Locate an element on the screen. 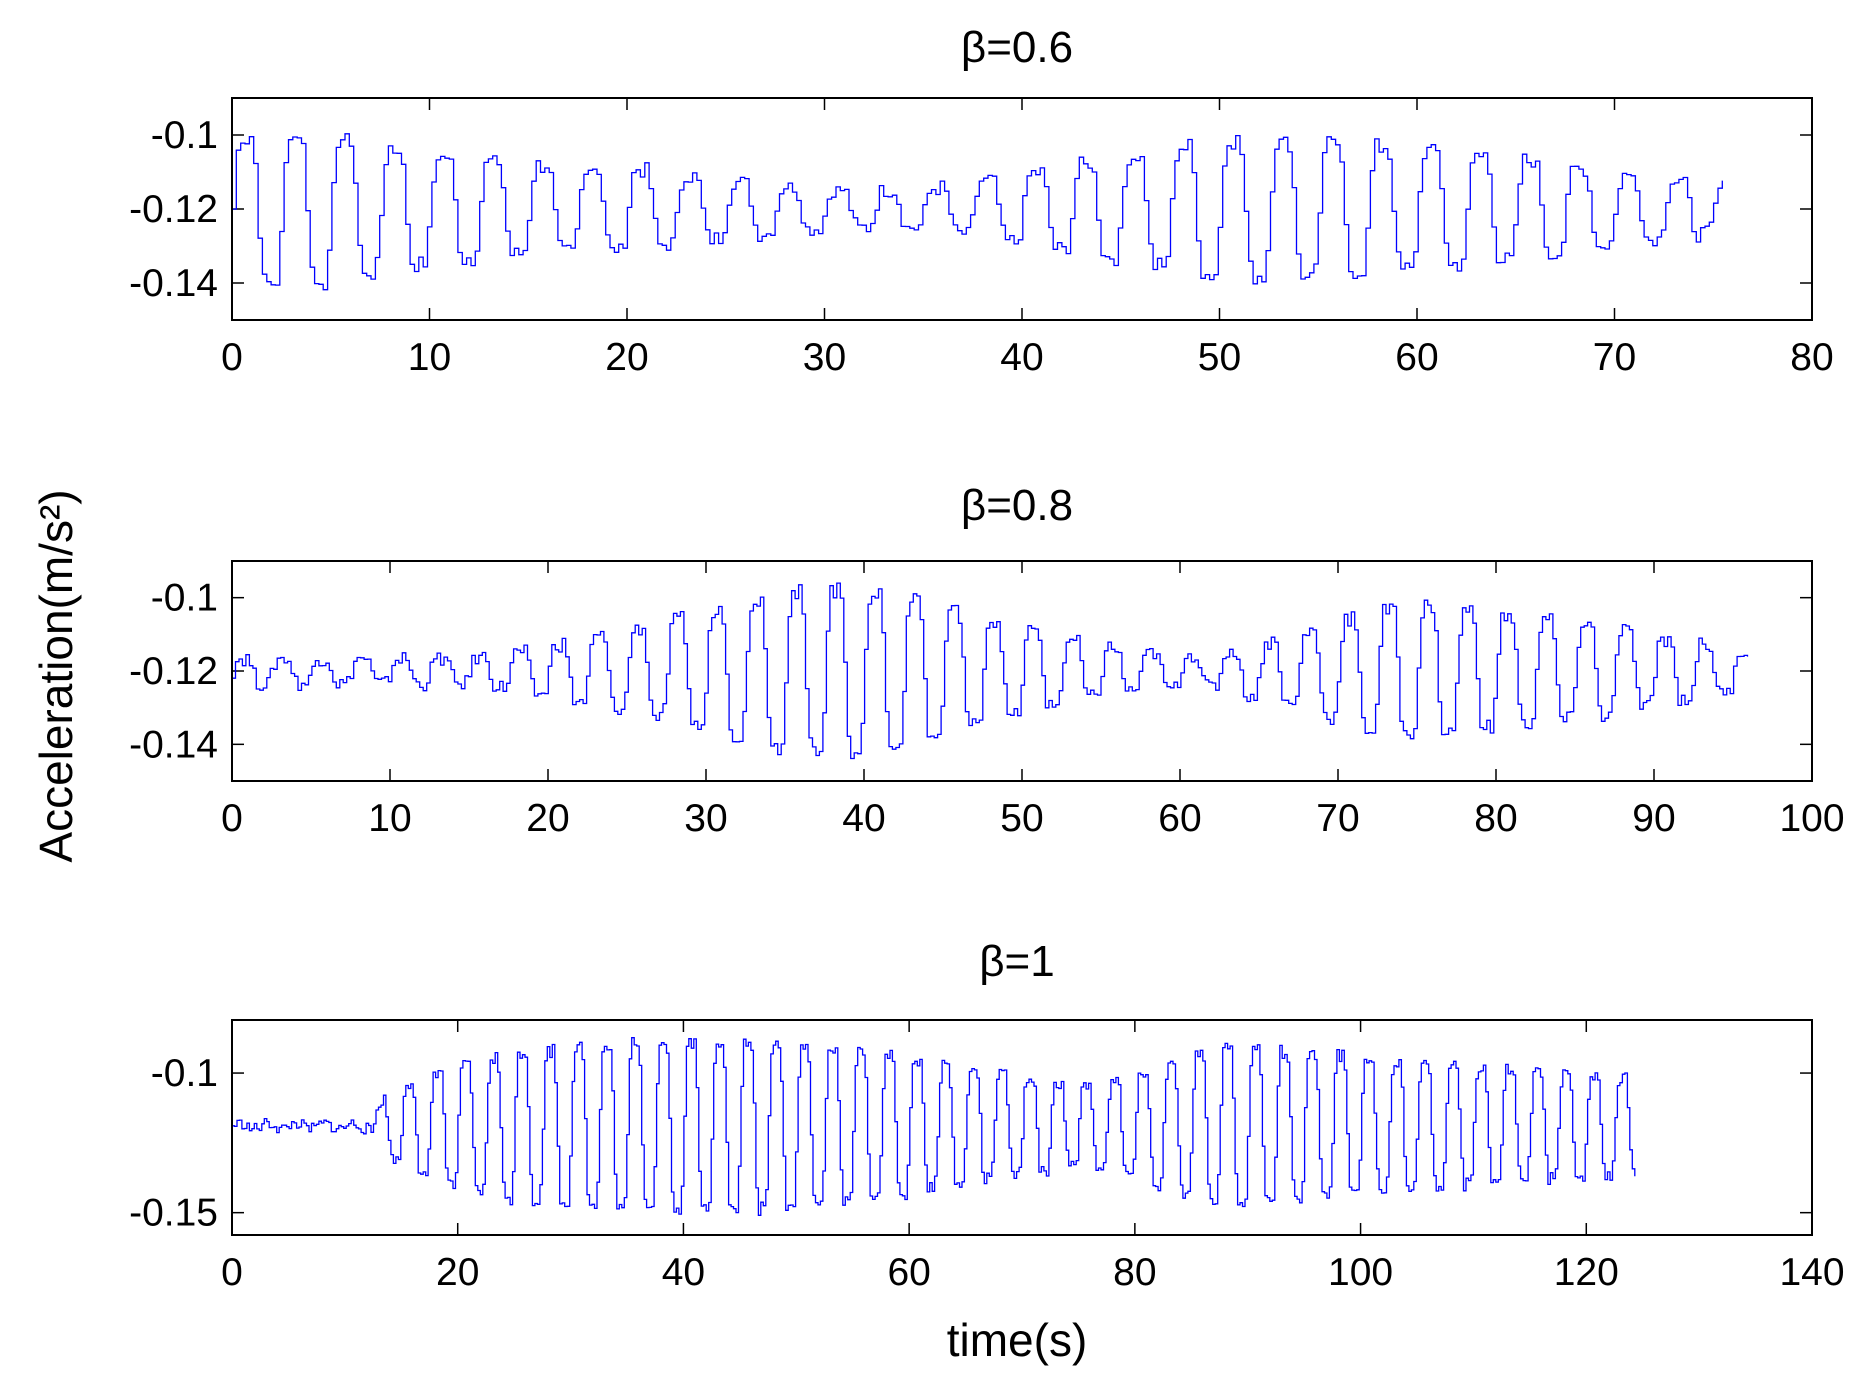  tick-marks is located at coordinates (1022, 209).